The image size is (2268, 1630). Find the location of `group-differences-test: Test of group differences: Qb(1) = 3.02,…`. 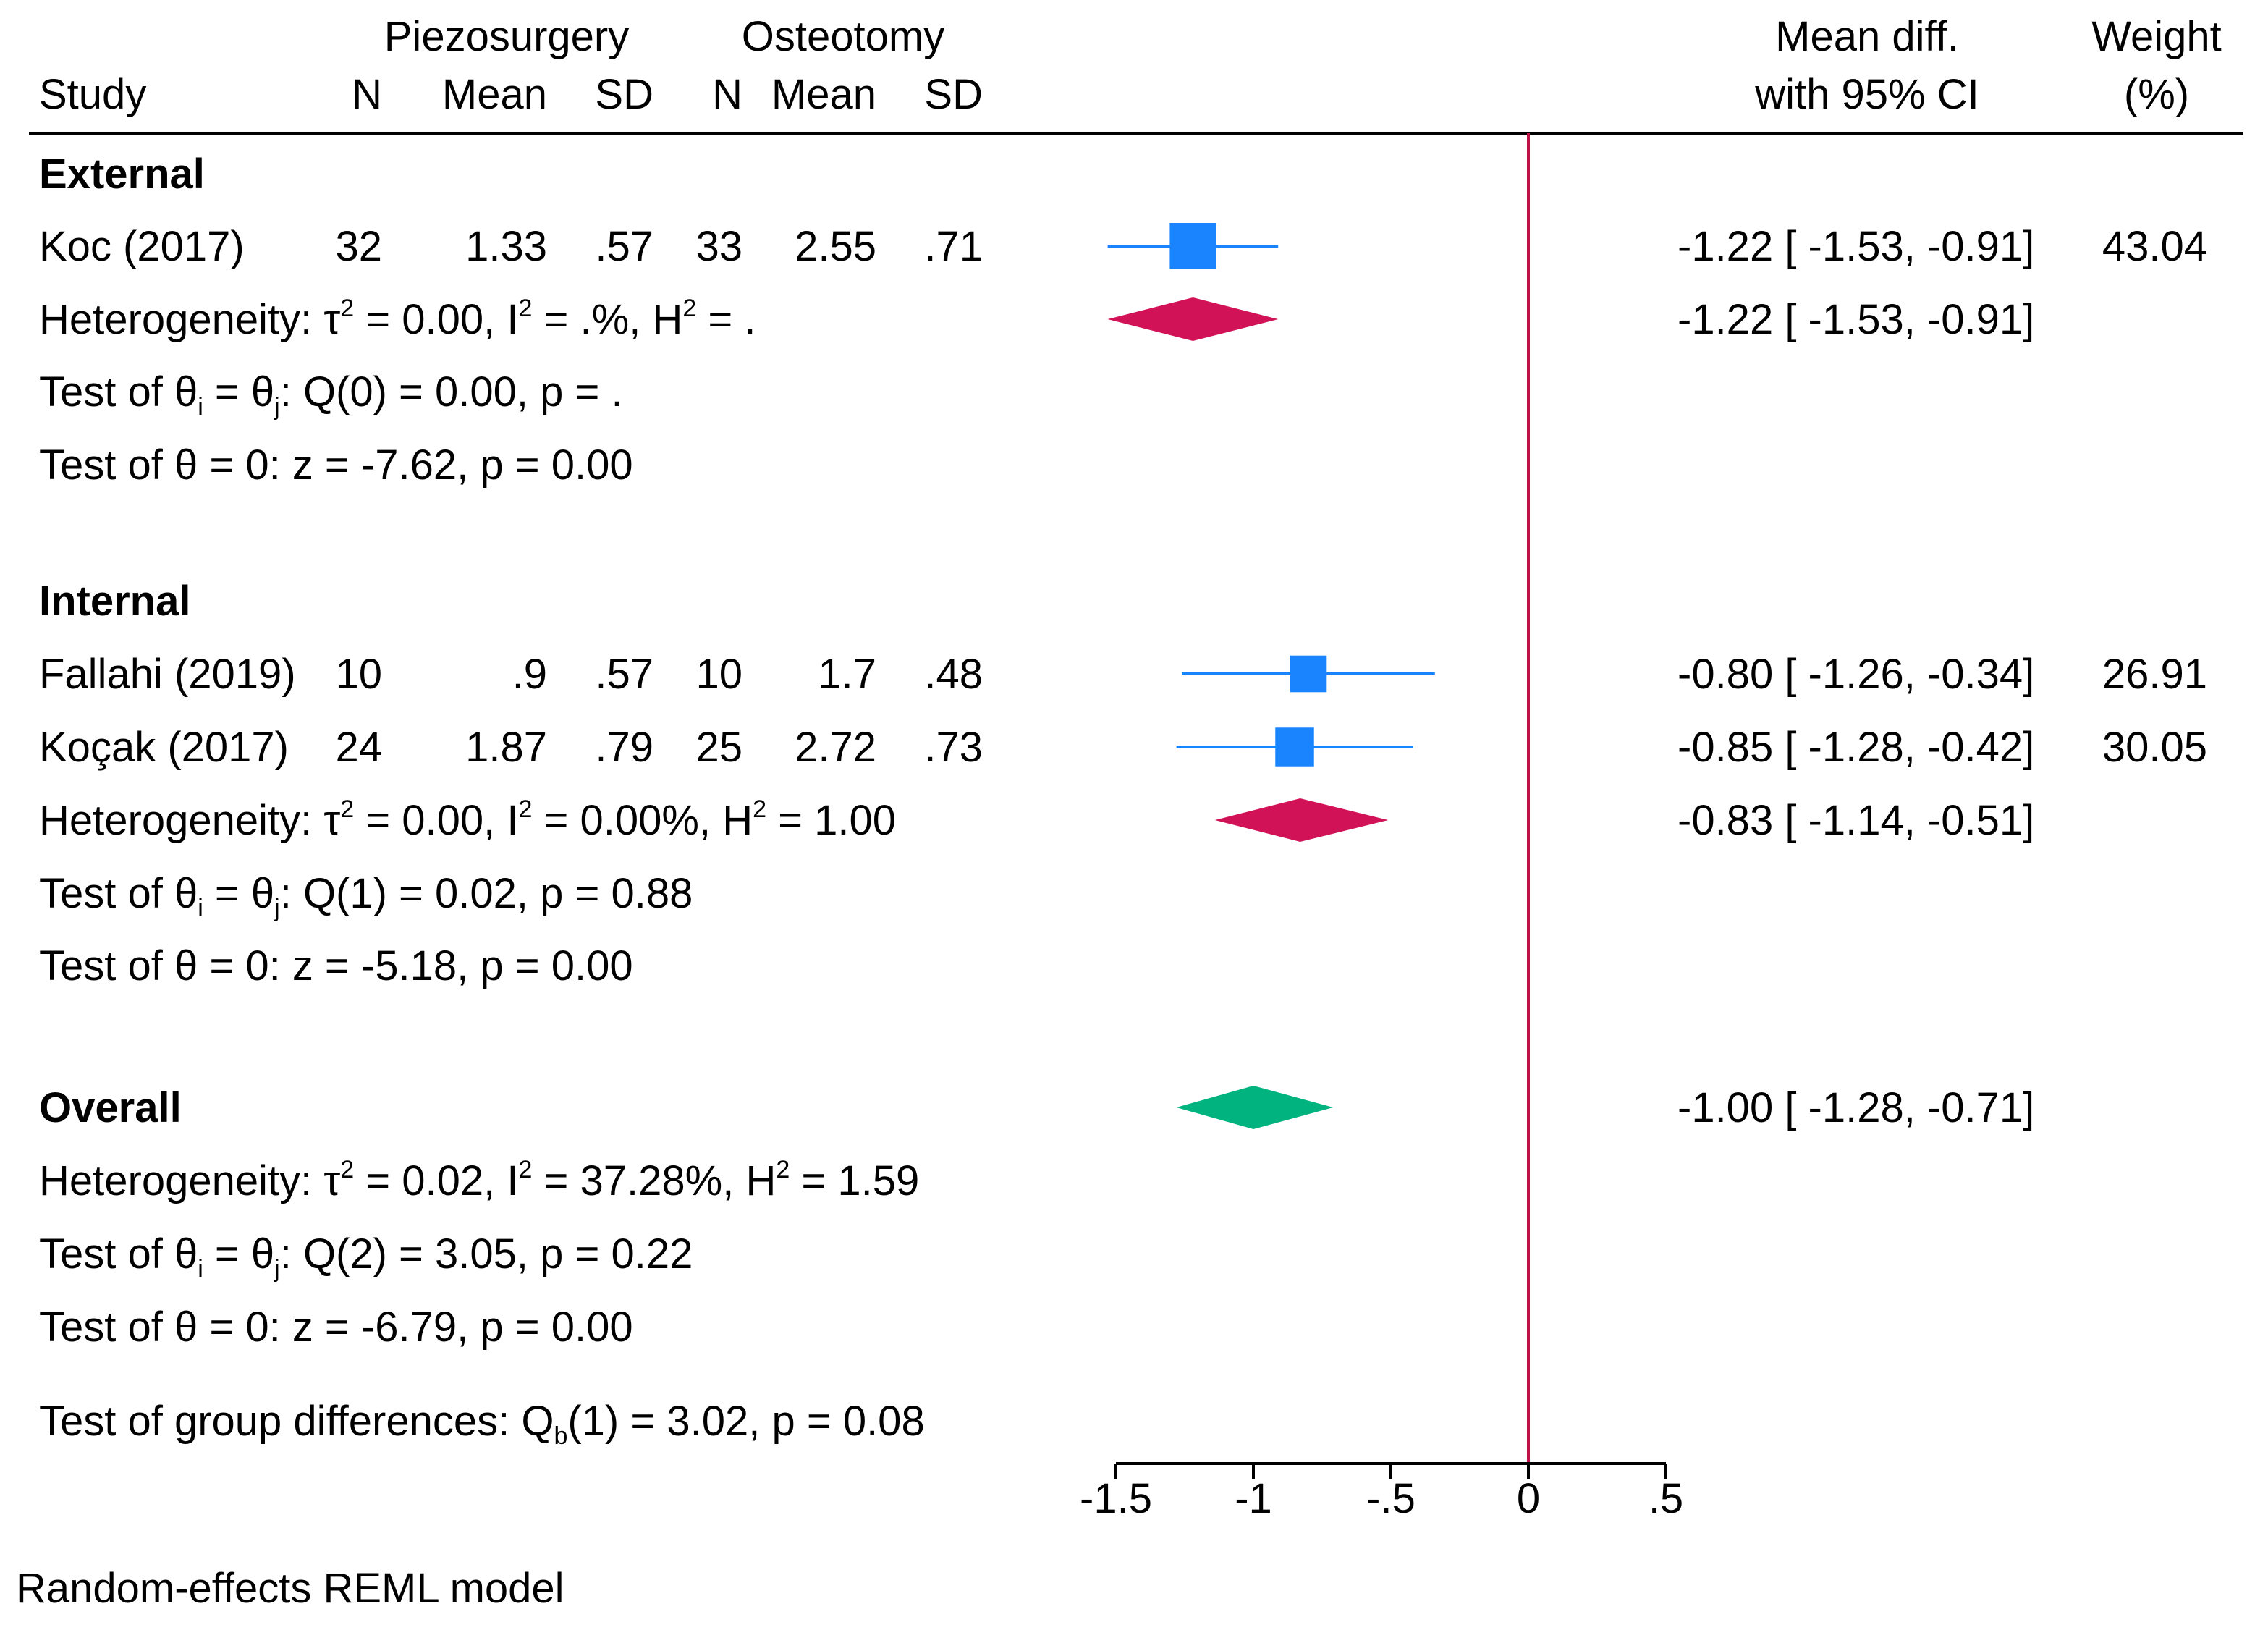

group-differences-test: Test of group differences: Qb(1) = 3.02,… is located at coordinates (482, 1424).